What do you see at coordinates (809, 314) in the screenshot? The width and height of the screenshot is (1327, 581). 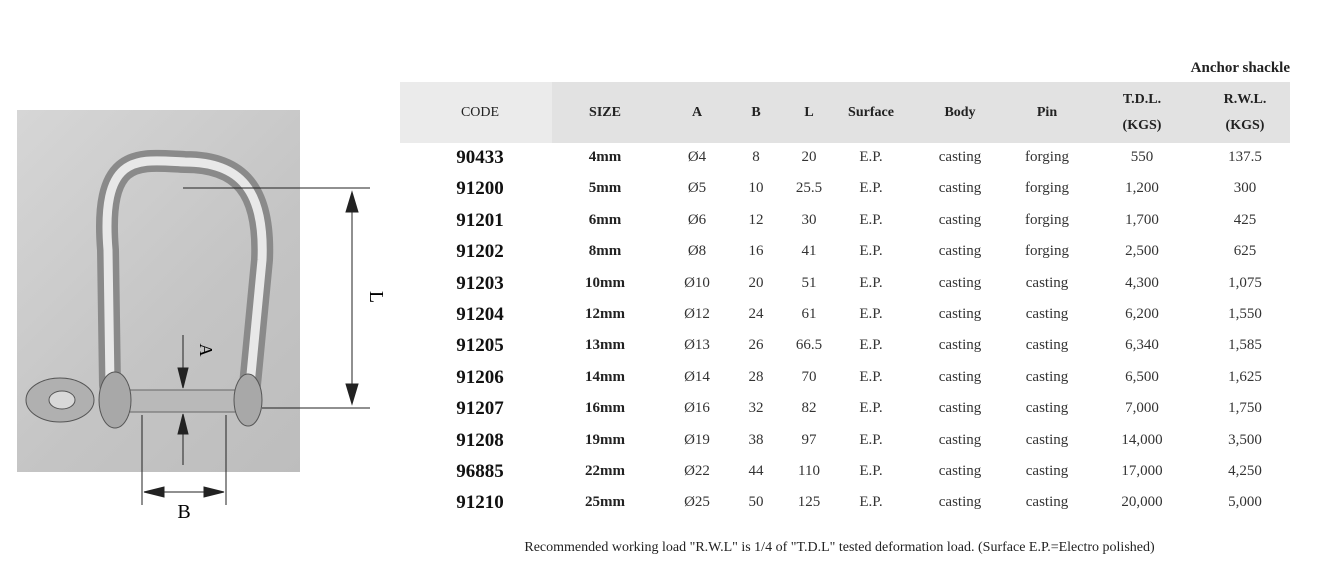 I see `cell-l: 61` at bounding box center [809, 314].